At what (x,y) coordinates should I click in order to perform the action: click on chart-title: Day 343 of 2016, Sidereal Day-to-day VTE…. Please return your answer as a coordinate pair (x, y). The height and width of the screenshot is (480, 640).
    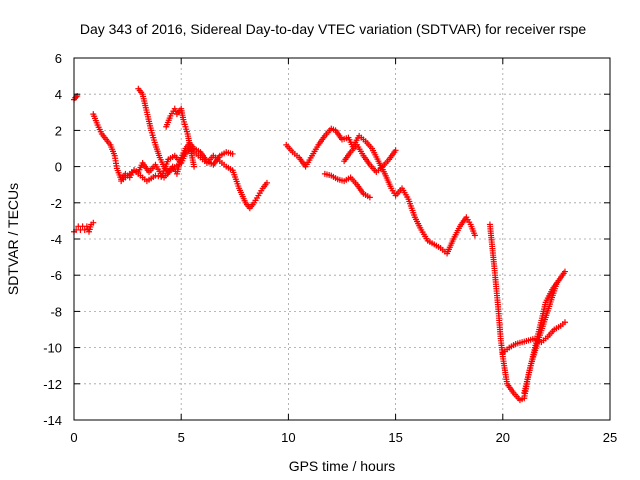
    Looking at the image, I should click on (333, 29).